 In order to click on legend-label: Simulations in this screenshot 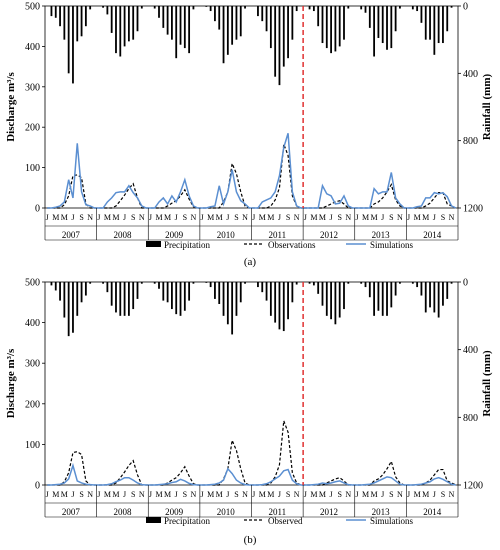, I will do `click(392, 245)`.